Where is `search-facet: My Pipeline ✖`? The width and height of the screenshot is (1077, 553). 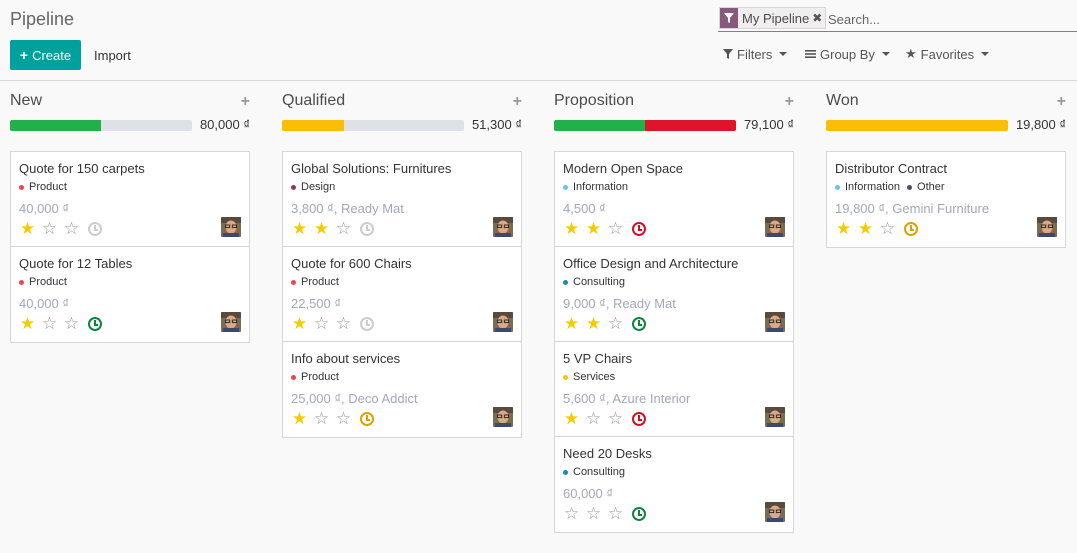
search-facet: My Pipeline ✖ is located at coordinates (773, 18).